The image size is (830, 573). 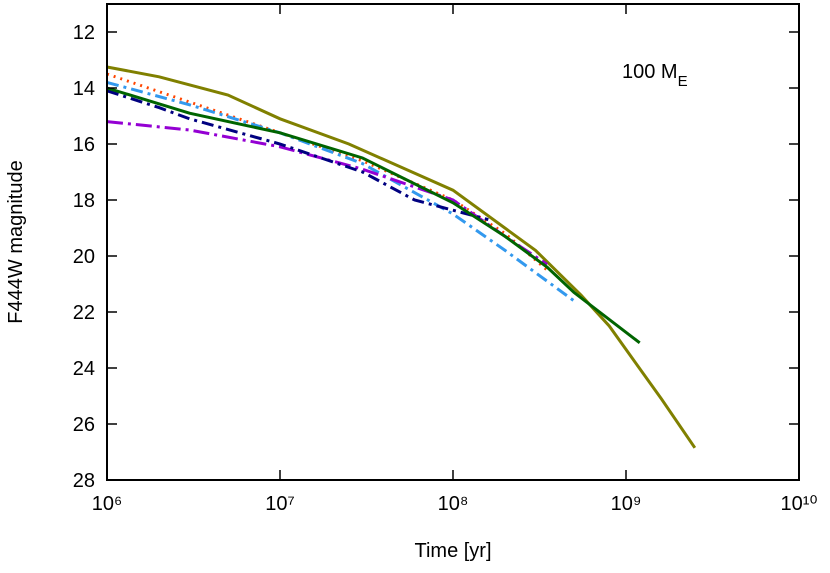 I want to click on y-tick-label: 18, so click(x=84, y=201).